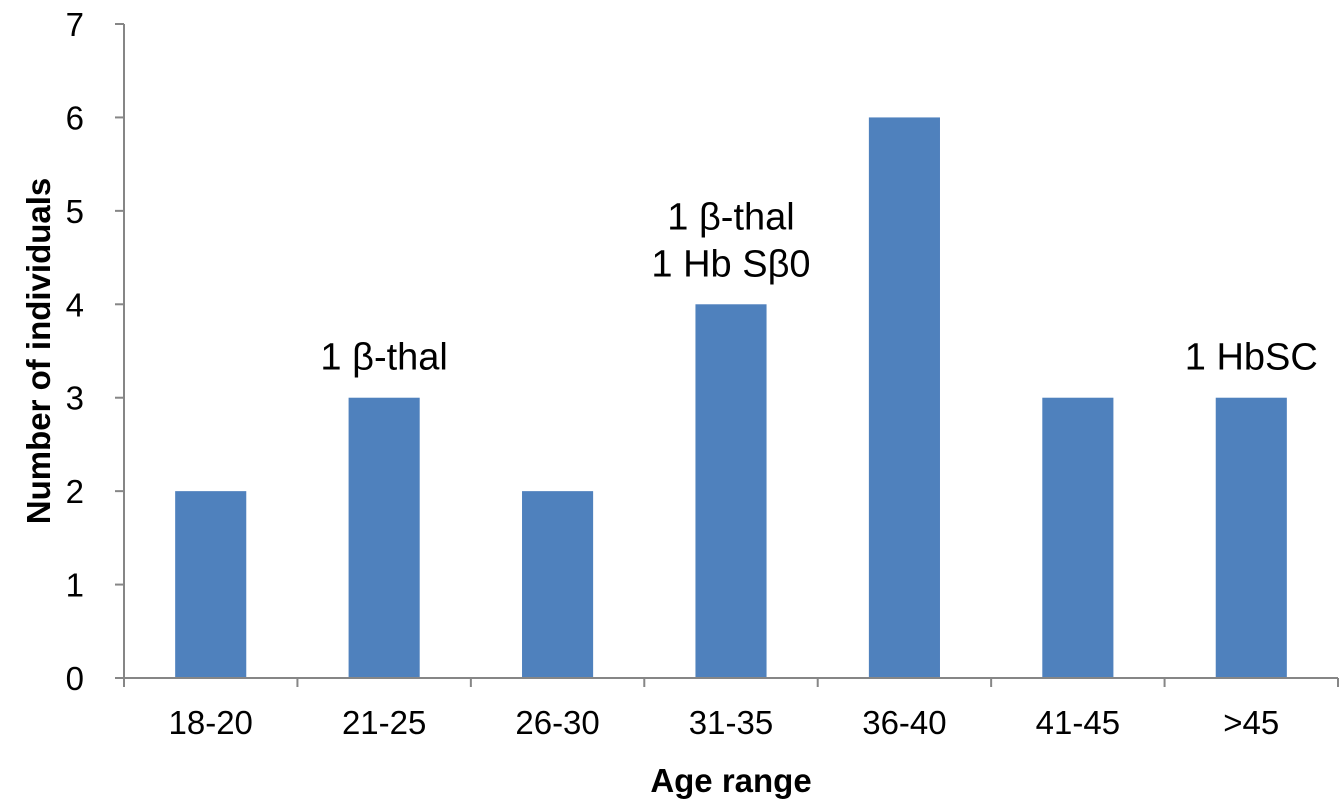 The height and width of the screenshot is (803, 1343). Describe the element at coordinates (75, 398) in the screenshot. I see `y-tick-label: 3` at that location.